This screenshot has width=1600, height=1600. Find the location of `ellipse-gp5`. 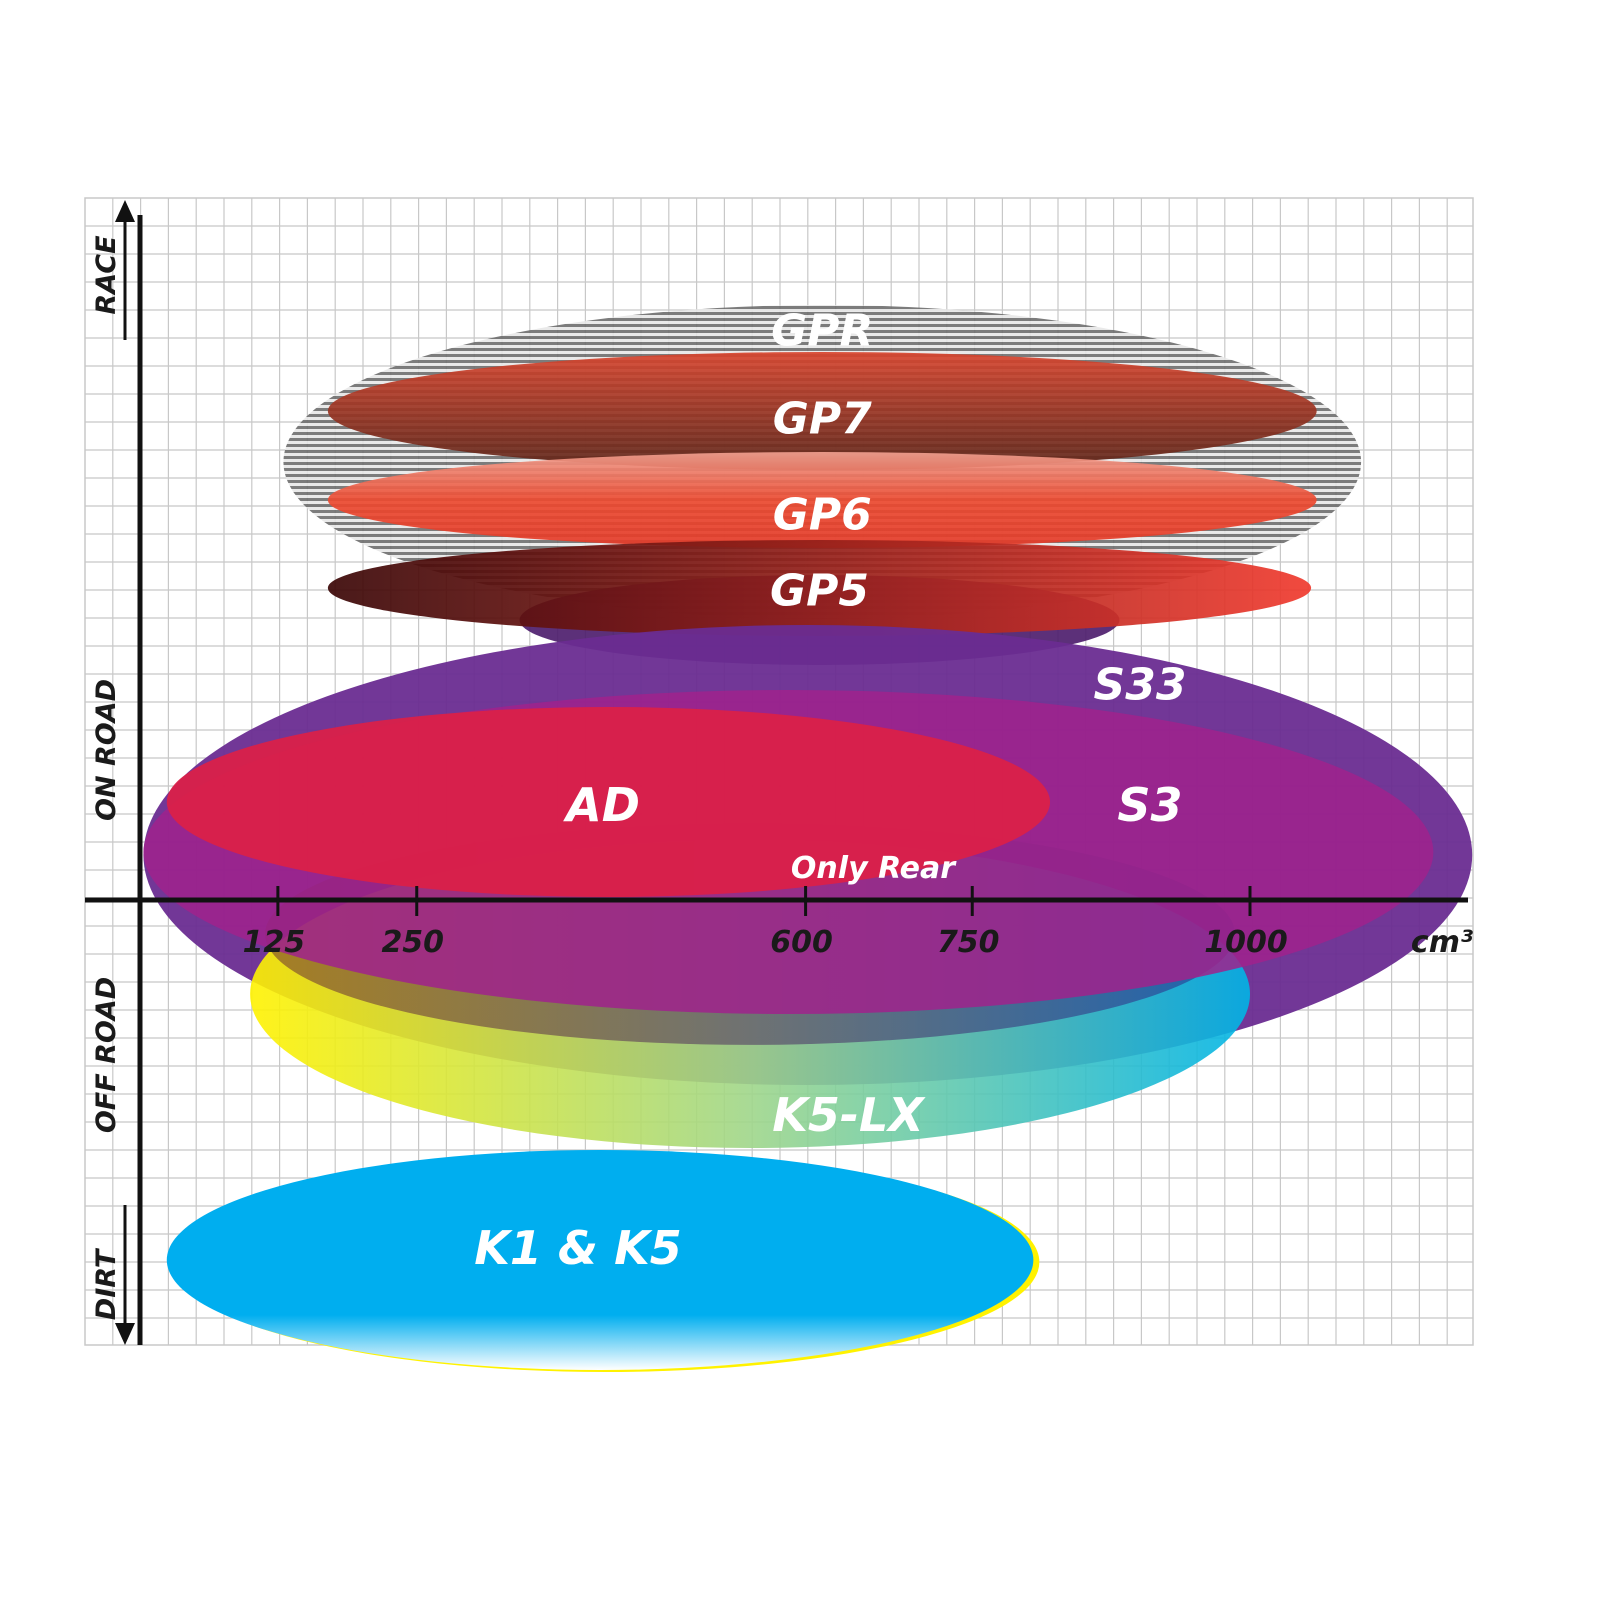

ellipse-gp5 is located at coordinates (819, 588).